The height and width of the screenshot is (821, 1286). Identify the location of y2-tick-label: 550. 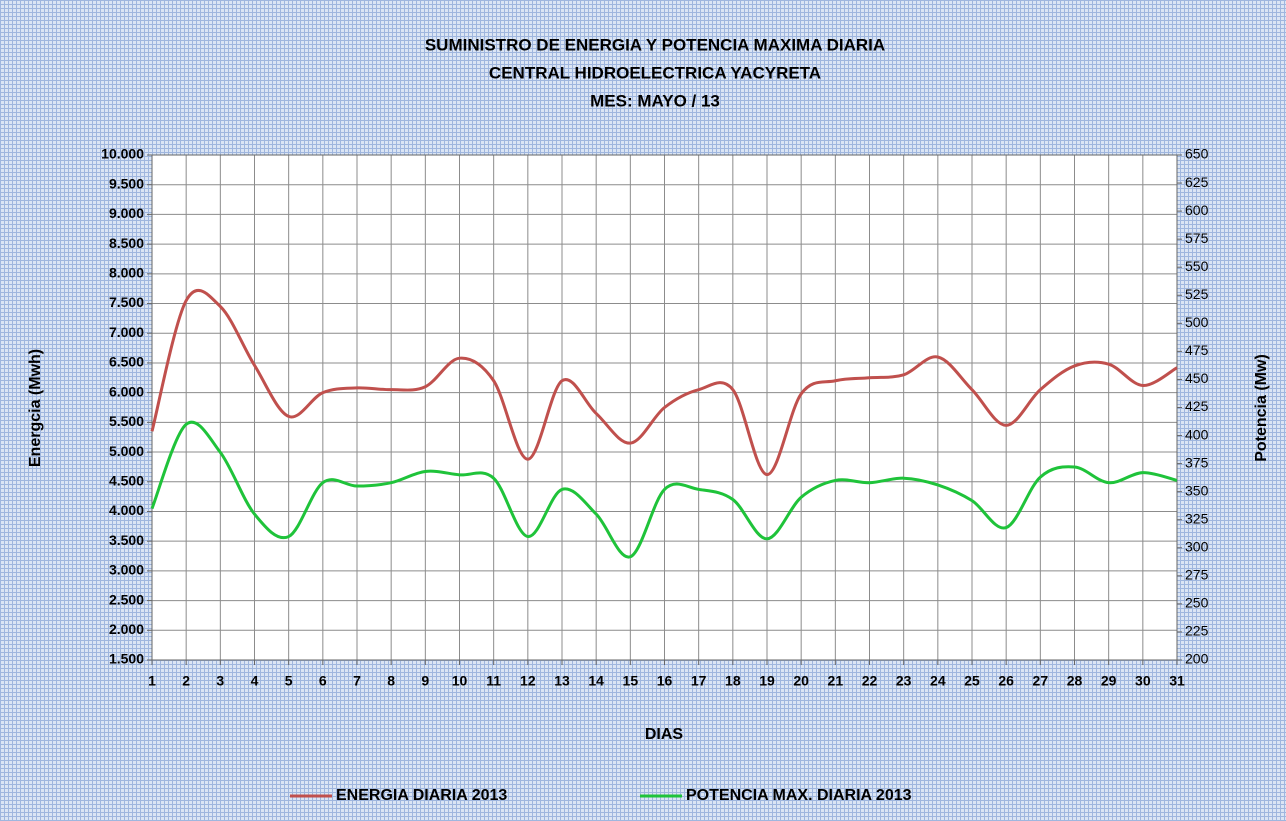
(1197, 266).